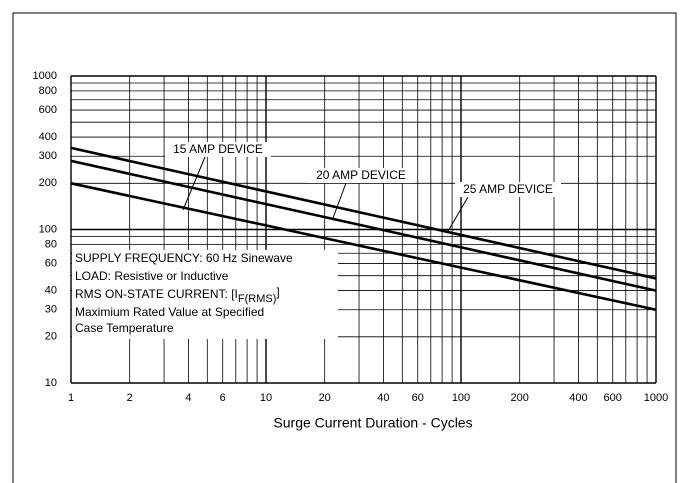  What do you see at coordinates (51, 310) in the screenshot?
I see `y-tick-label: 30` at bounding box center [51, 310].